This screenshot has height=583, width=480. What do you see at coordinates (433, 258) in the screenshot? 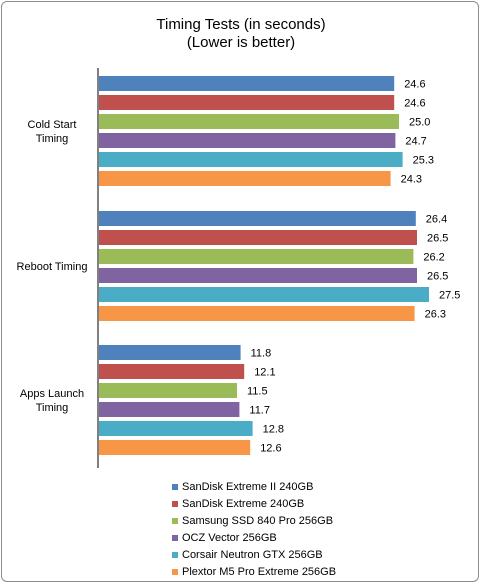
I see `data-label: 26.2` at bounding box center [433, 258].